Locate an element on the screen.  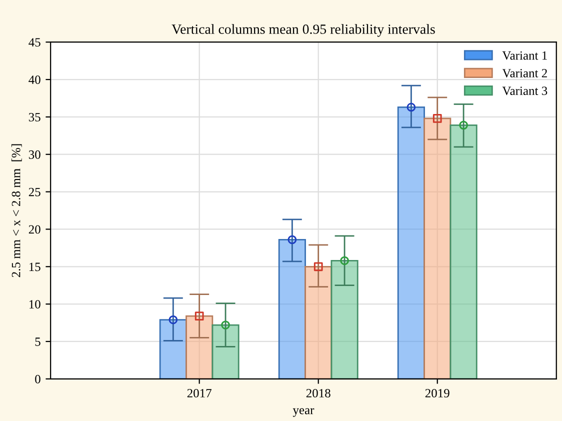
x-tick-label: 2018 is located at coordinates (318, 393).